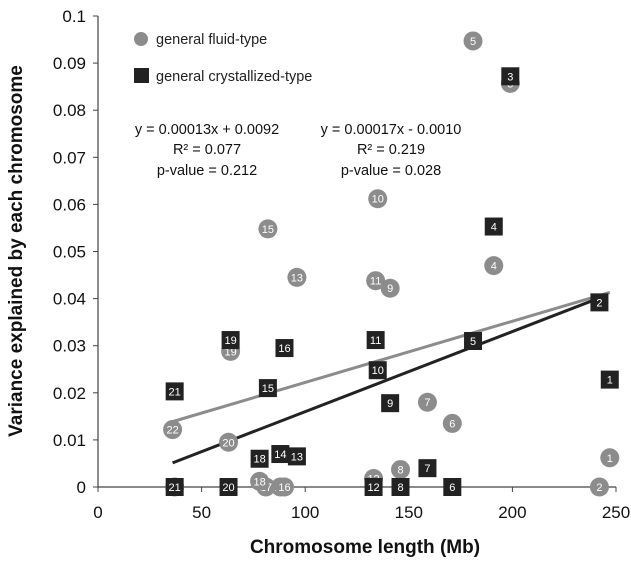  I want to click on fluid-point-4: 4, so click(494, 266).